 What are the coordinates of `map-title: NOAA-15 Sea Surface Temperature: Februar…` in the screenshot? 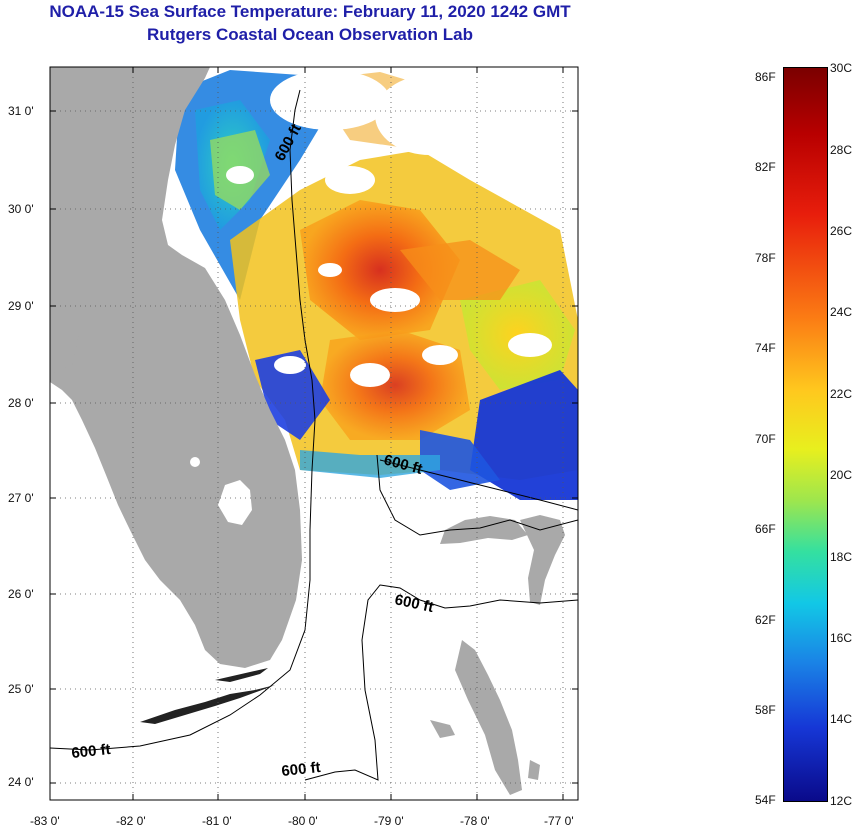 It's located at (310, 11).